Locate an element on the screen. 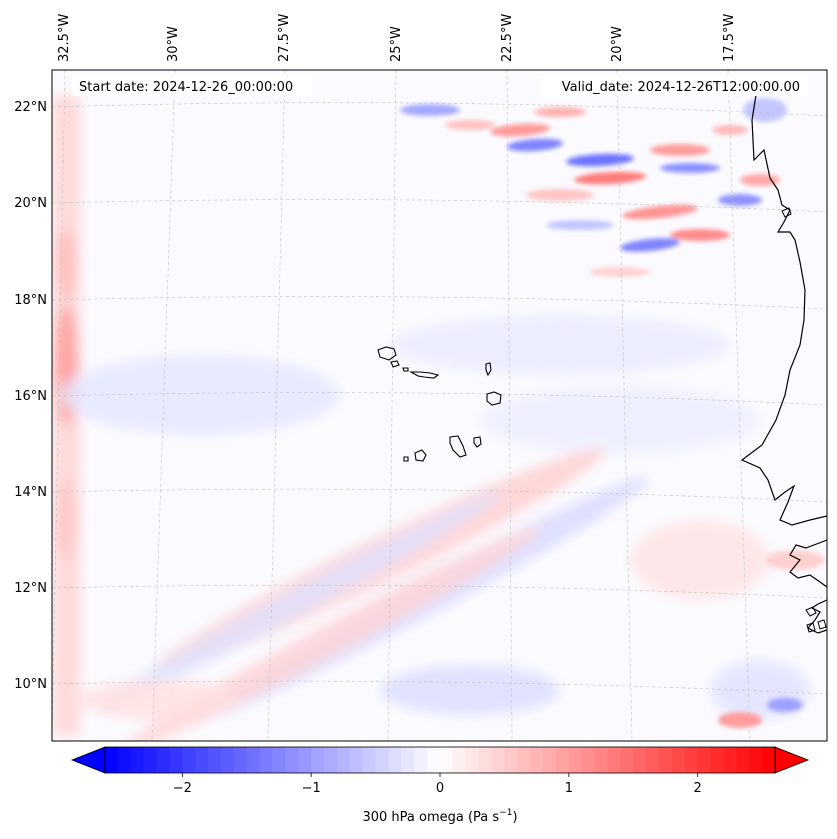  colorbar-tick-label: 1 is located at coordinates (569, 788).